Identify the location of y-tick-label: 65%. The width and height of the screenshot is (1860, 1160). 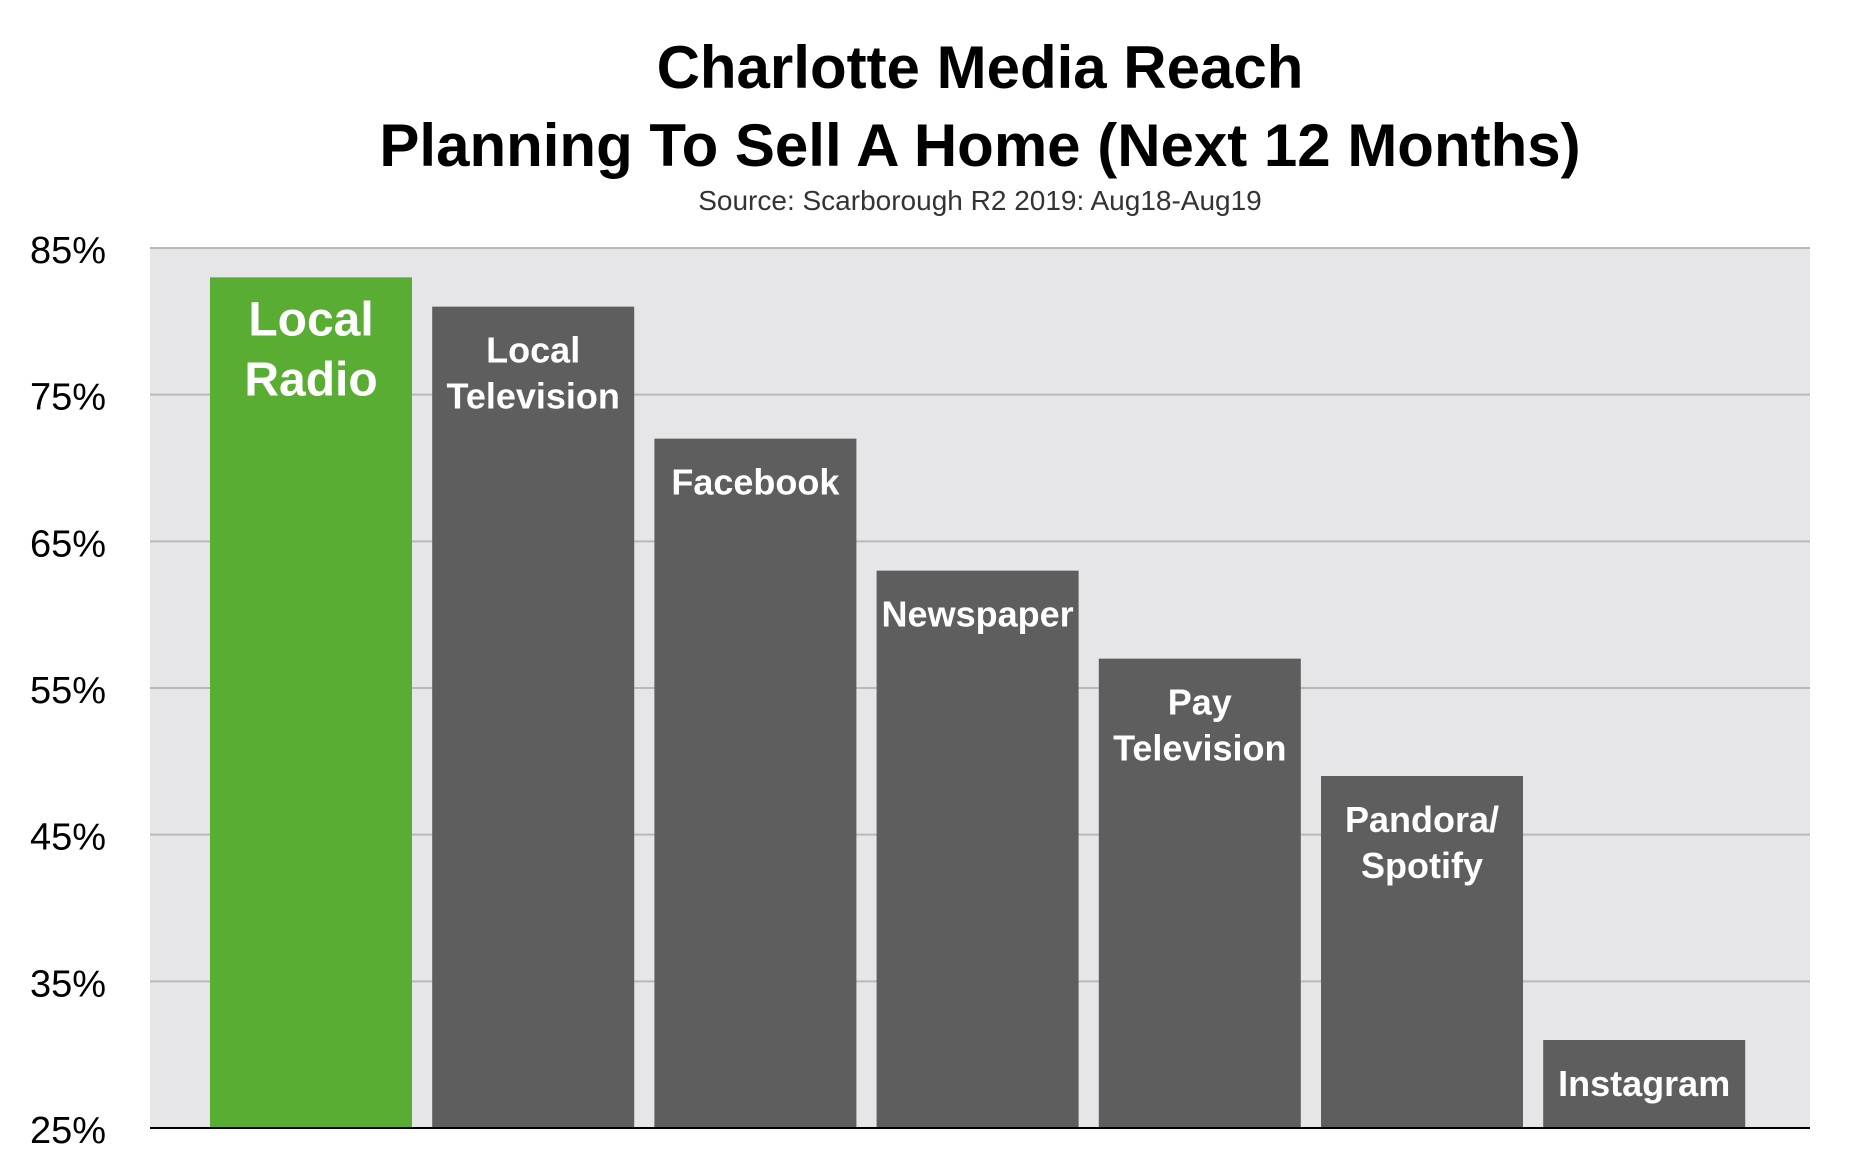
(68, 544).